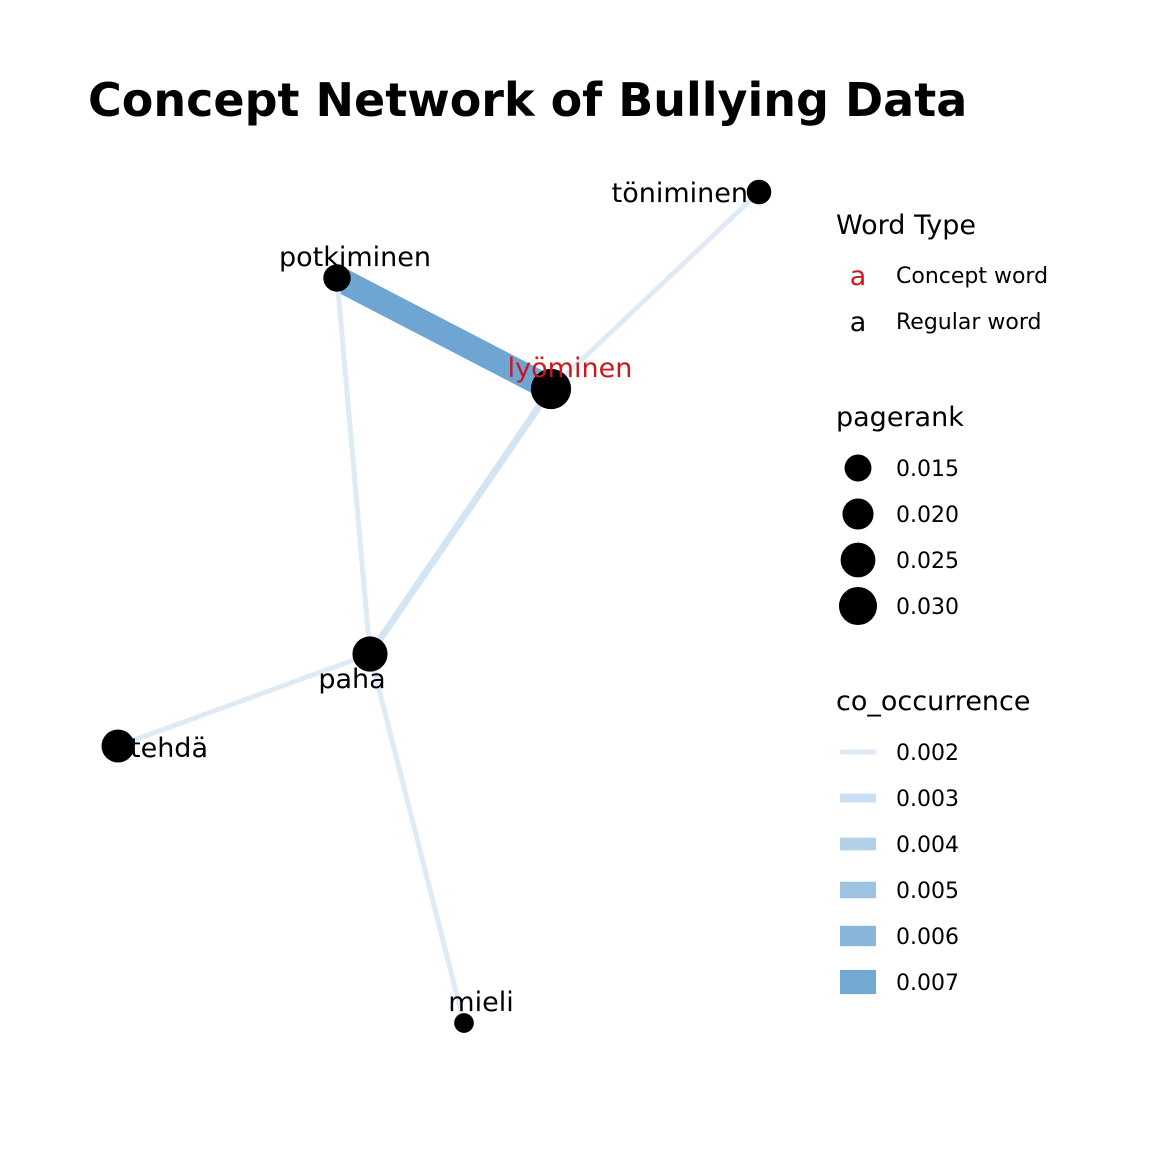 The image size is (1152, 1152). Describe the element at coordinates (933, 701) in the screenshot. I see `legend-co-occurrence-title: co_occurrence` at that location.